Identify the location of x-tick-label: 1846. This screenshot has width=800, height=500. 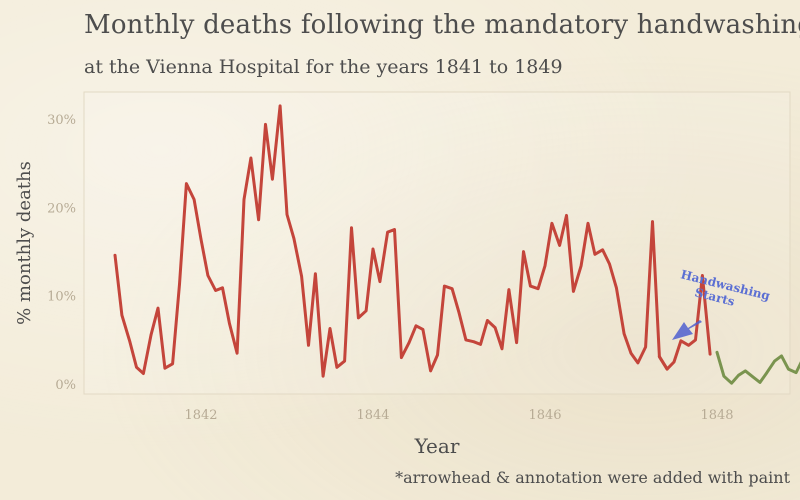
(544, 415).